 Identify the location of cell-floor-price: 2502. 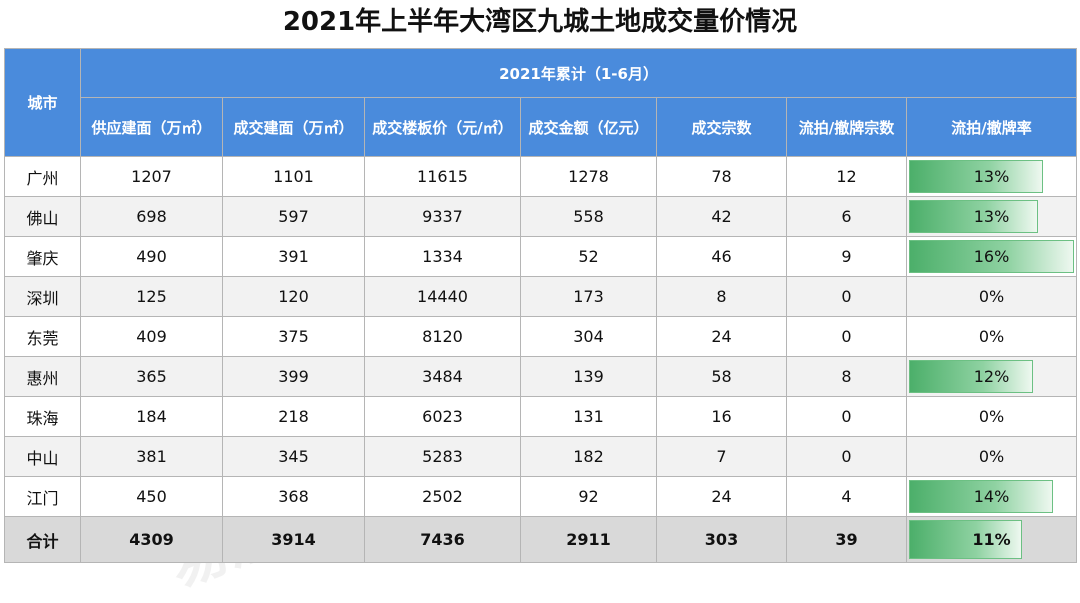
(442, 496).